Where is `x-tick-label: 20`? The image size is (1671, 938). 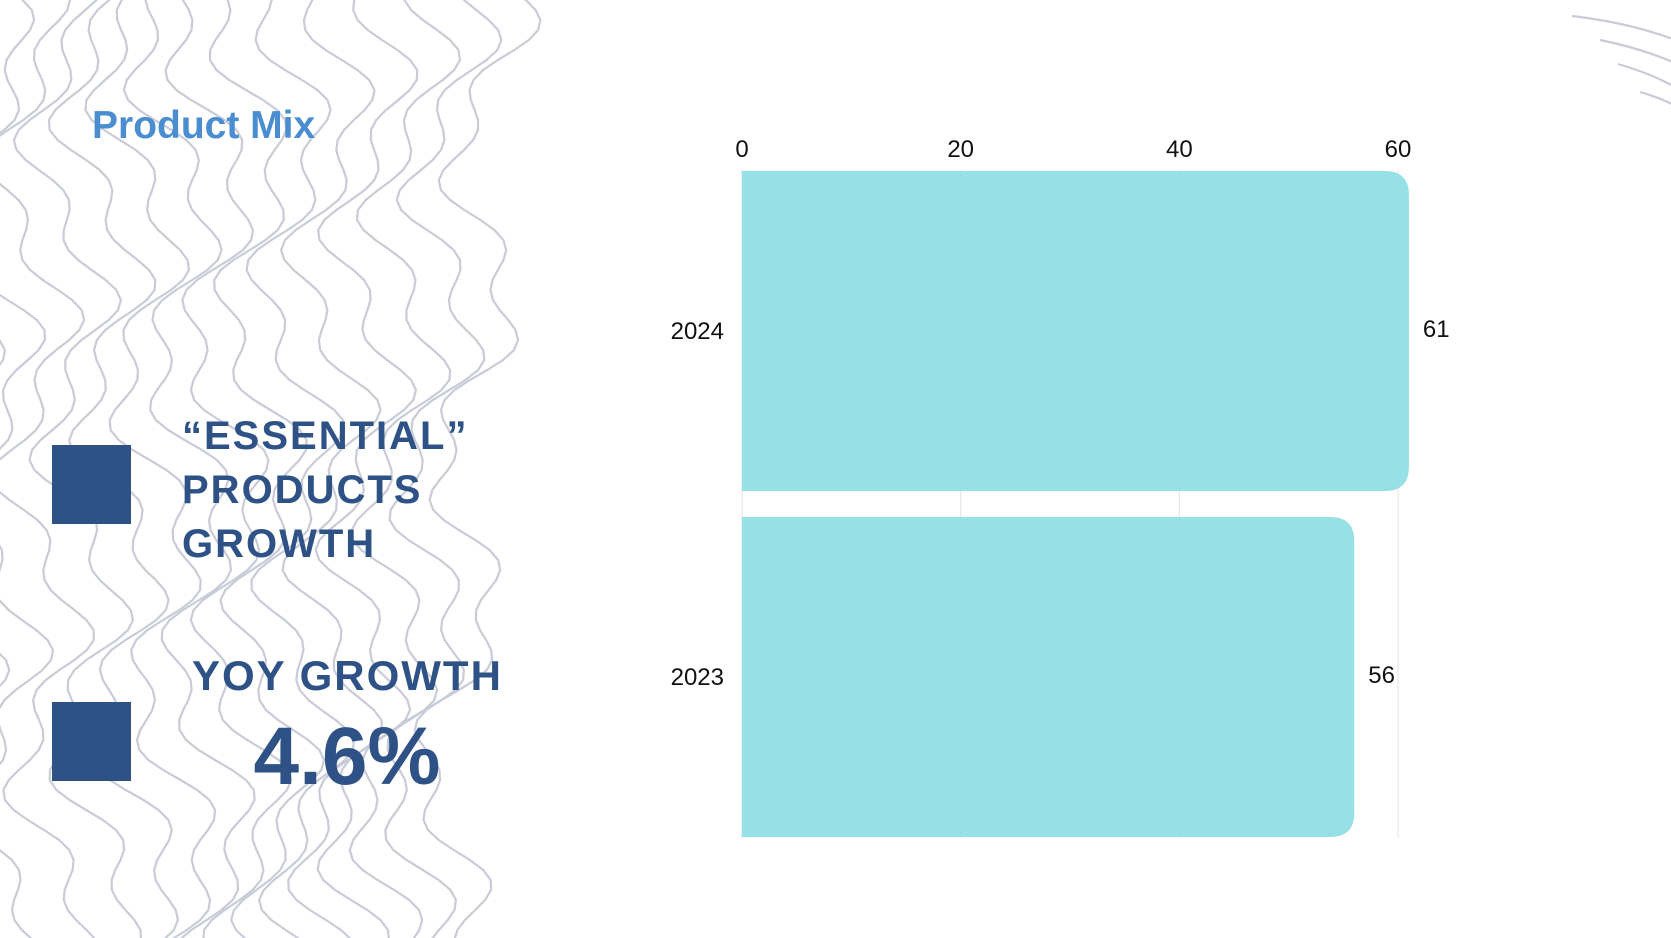
x-tick-label: 20 is located at coordinates (960, 149).